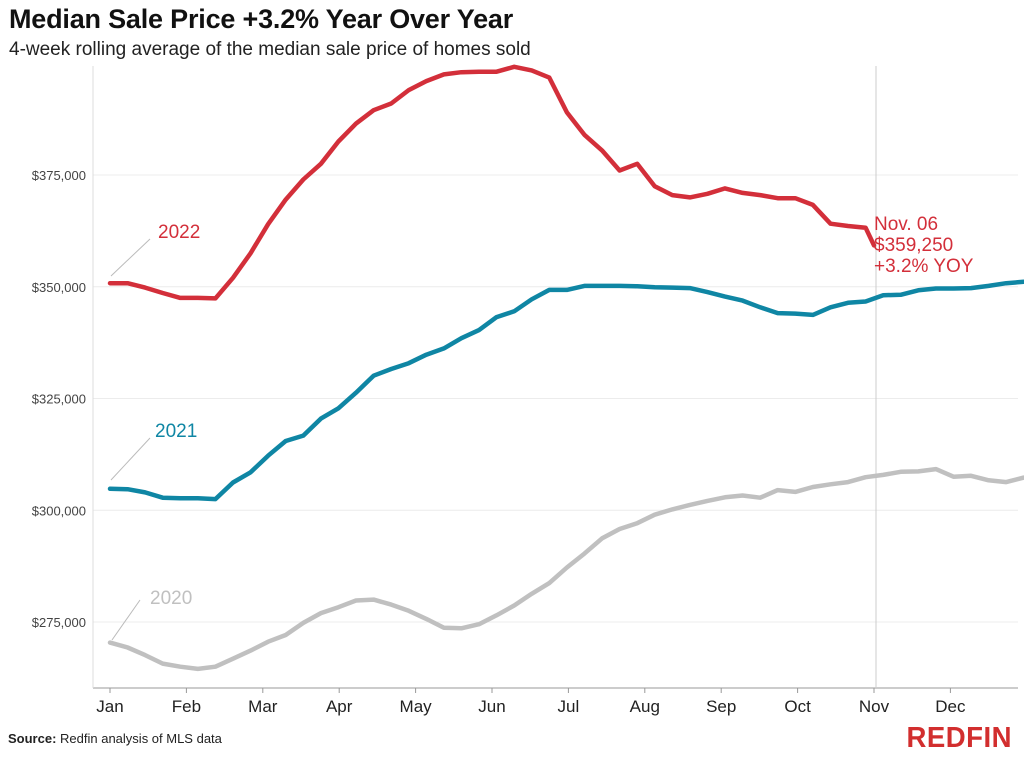 This screenshot has width=1024, height=762. I want to click on y-tick-label: $325,000, so click(59, 399).